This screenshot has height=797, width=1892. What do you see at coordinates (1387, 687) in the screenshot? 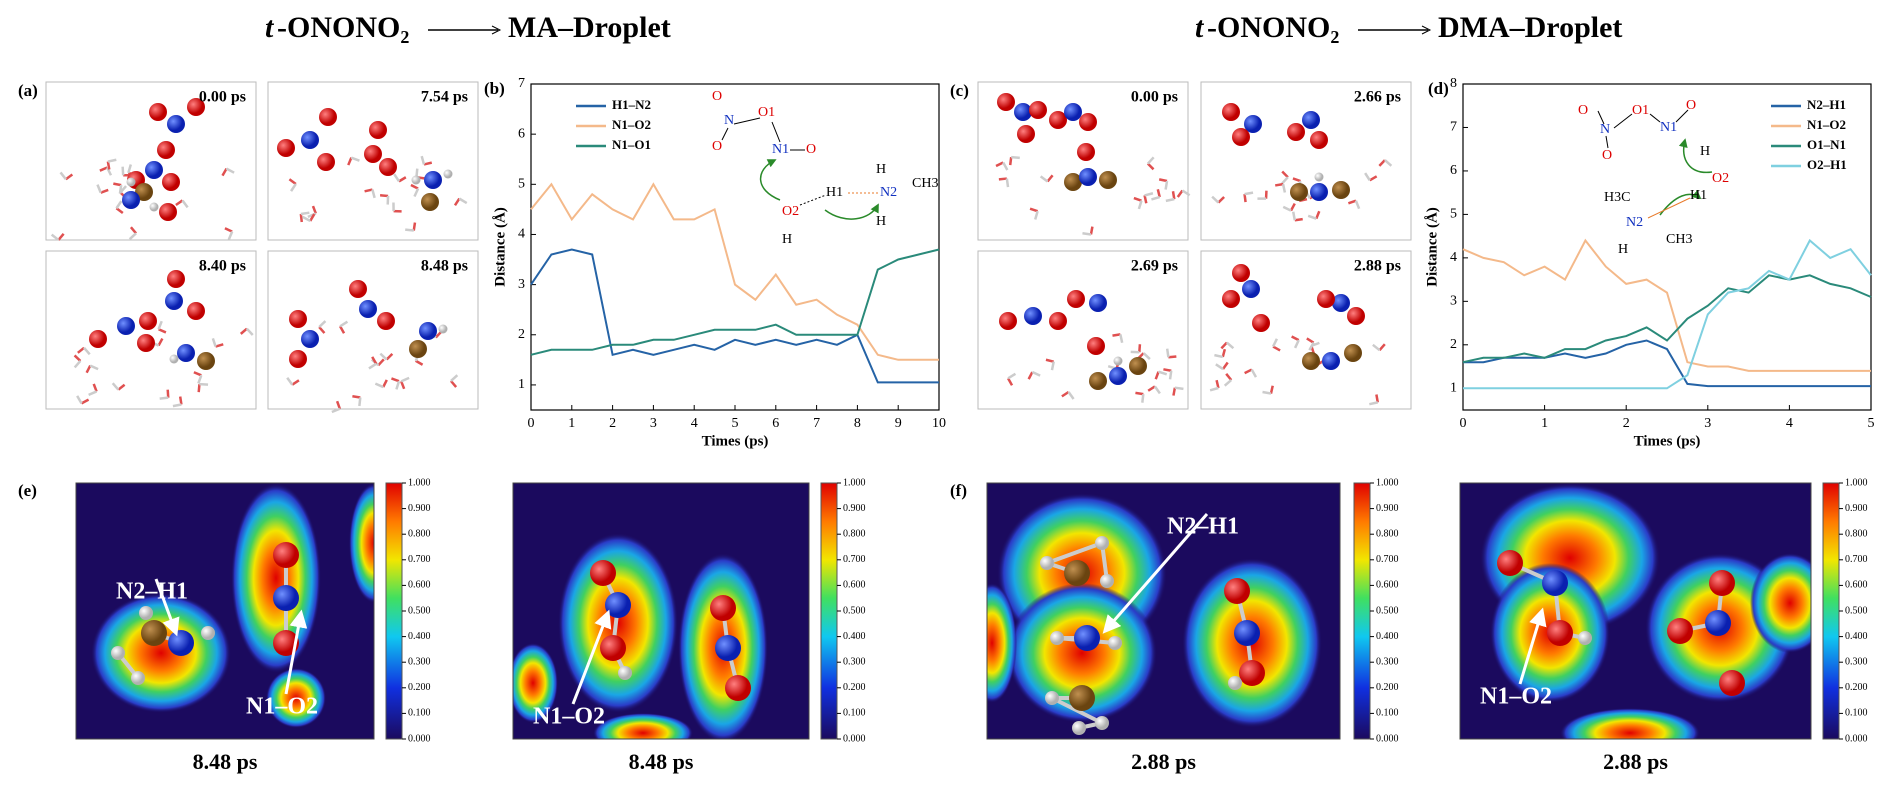
I see `colorbar-label: 0.200` at bounding box center [1387, 687].